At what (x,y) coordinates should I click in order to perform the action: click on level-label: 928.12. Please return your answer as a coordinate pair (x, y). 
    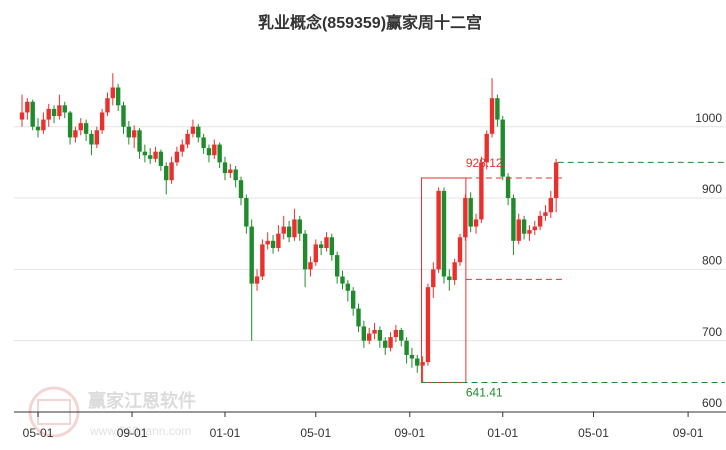
    Looking at the image, I should click on (484, 163).